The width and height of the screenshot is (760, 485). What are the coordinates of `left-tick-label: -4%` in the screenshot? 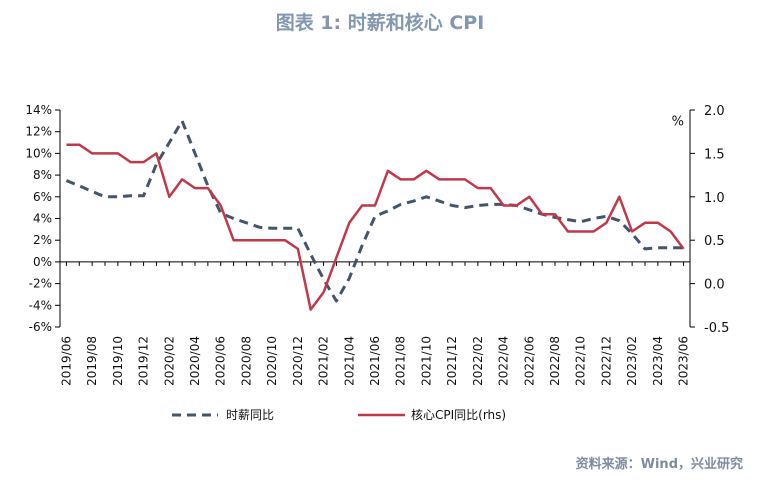 It's located at (40, 305).